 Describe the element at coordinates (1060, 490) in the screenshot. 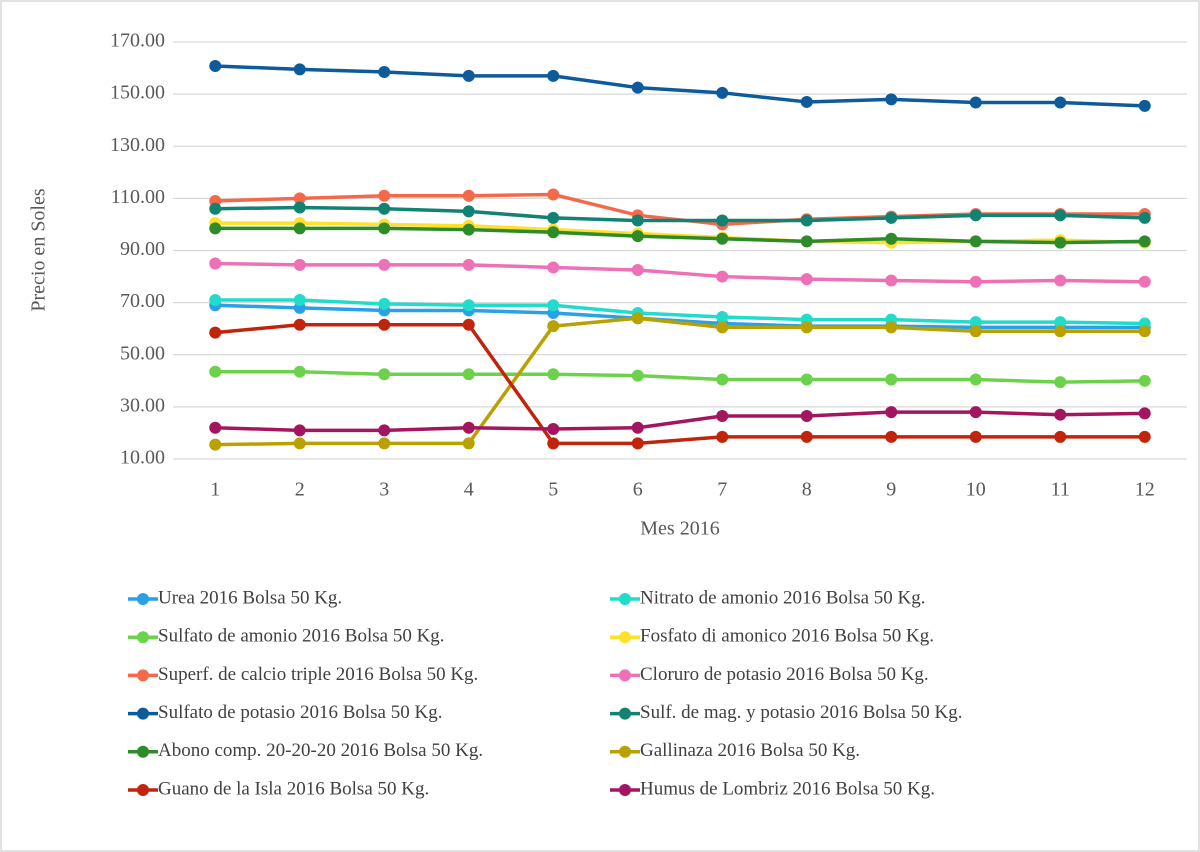

I see `x-tick-label: 11` at that location.